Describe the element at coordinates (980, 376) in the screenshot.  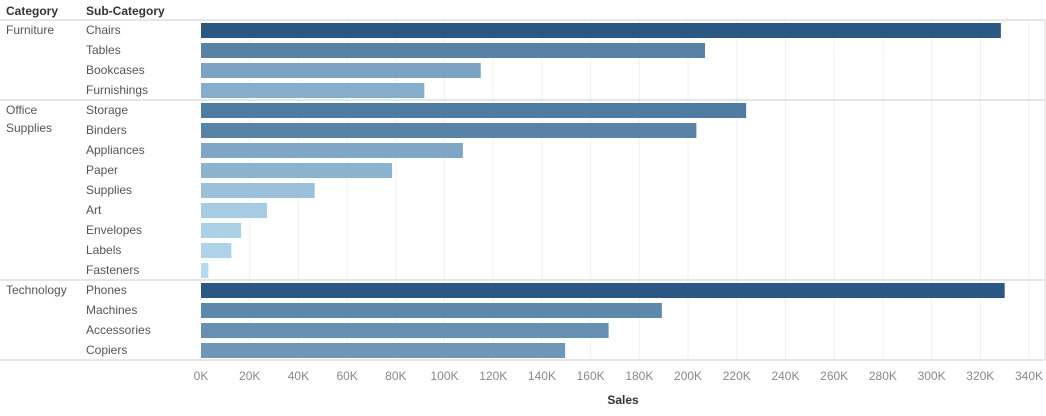
I see `x-tick-label: 320K` at that location.